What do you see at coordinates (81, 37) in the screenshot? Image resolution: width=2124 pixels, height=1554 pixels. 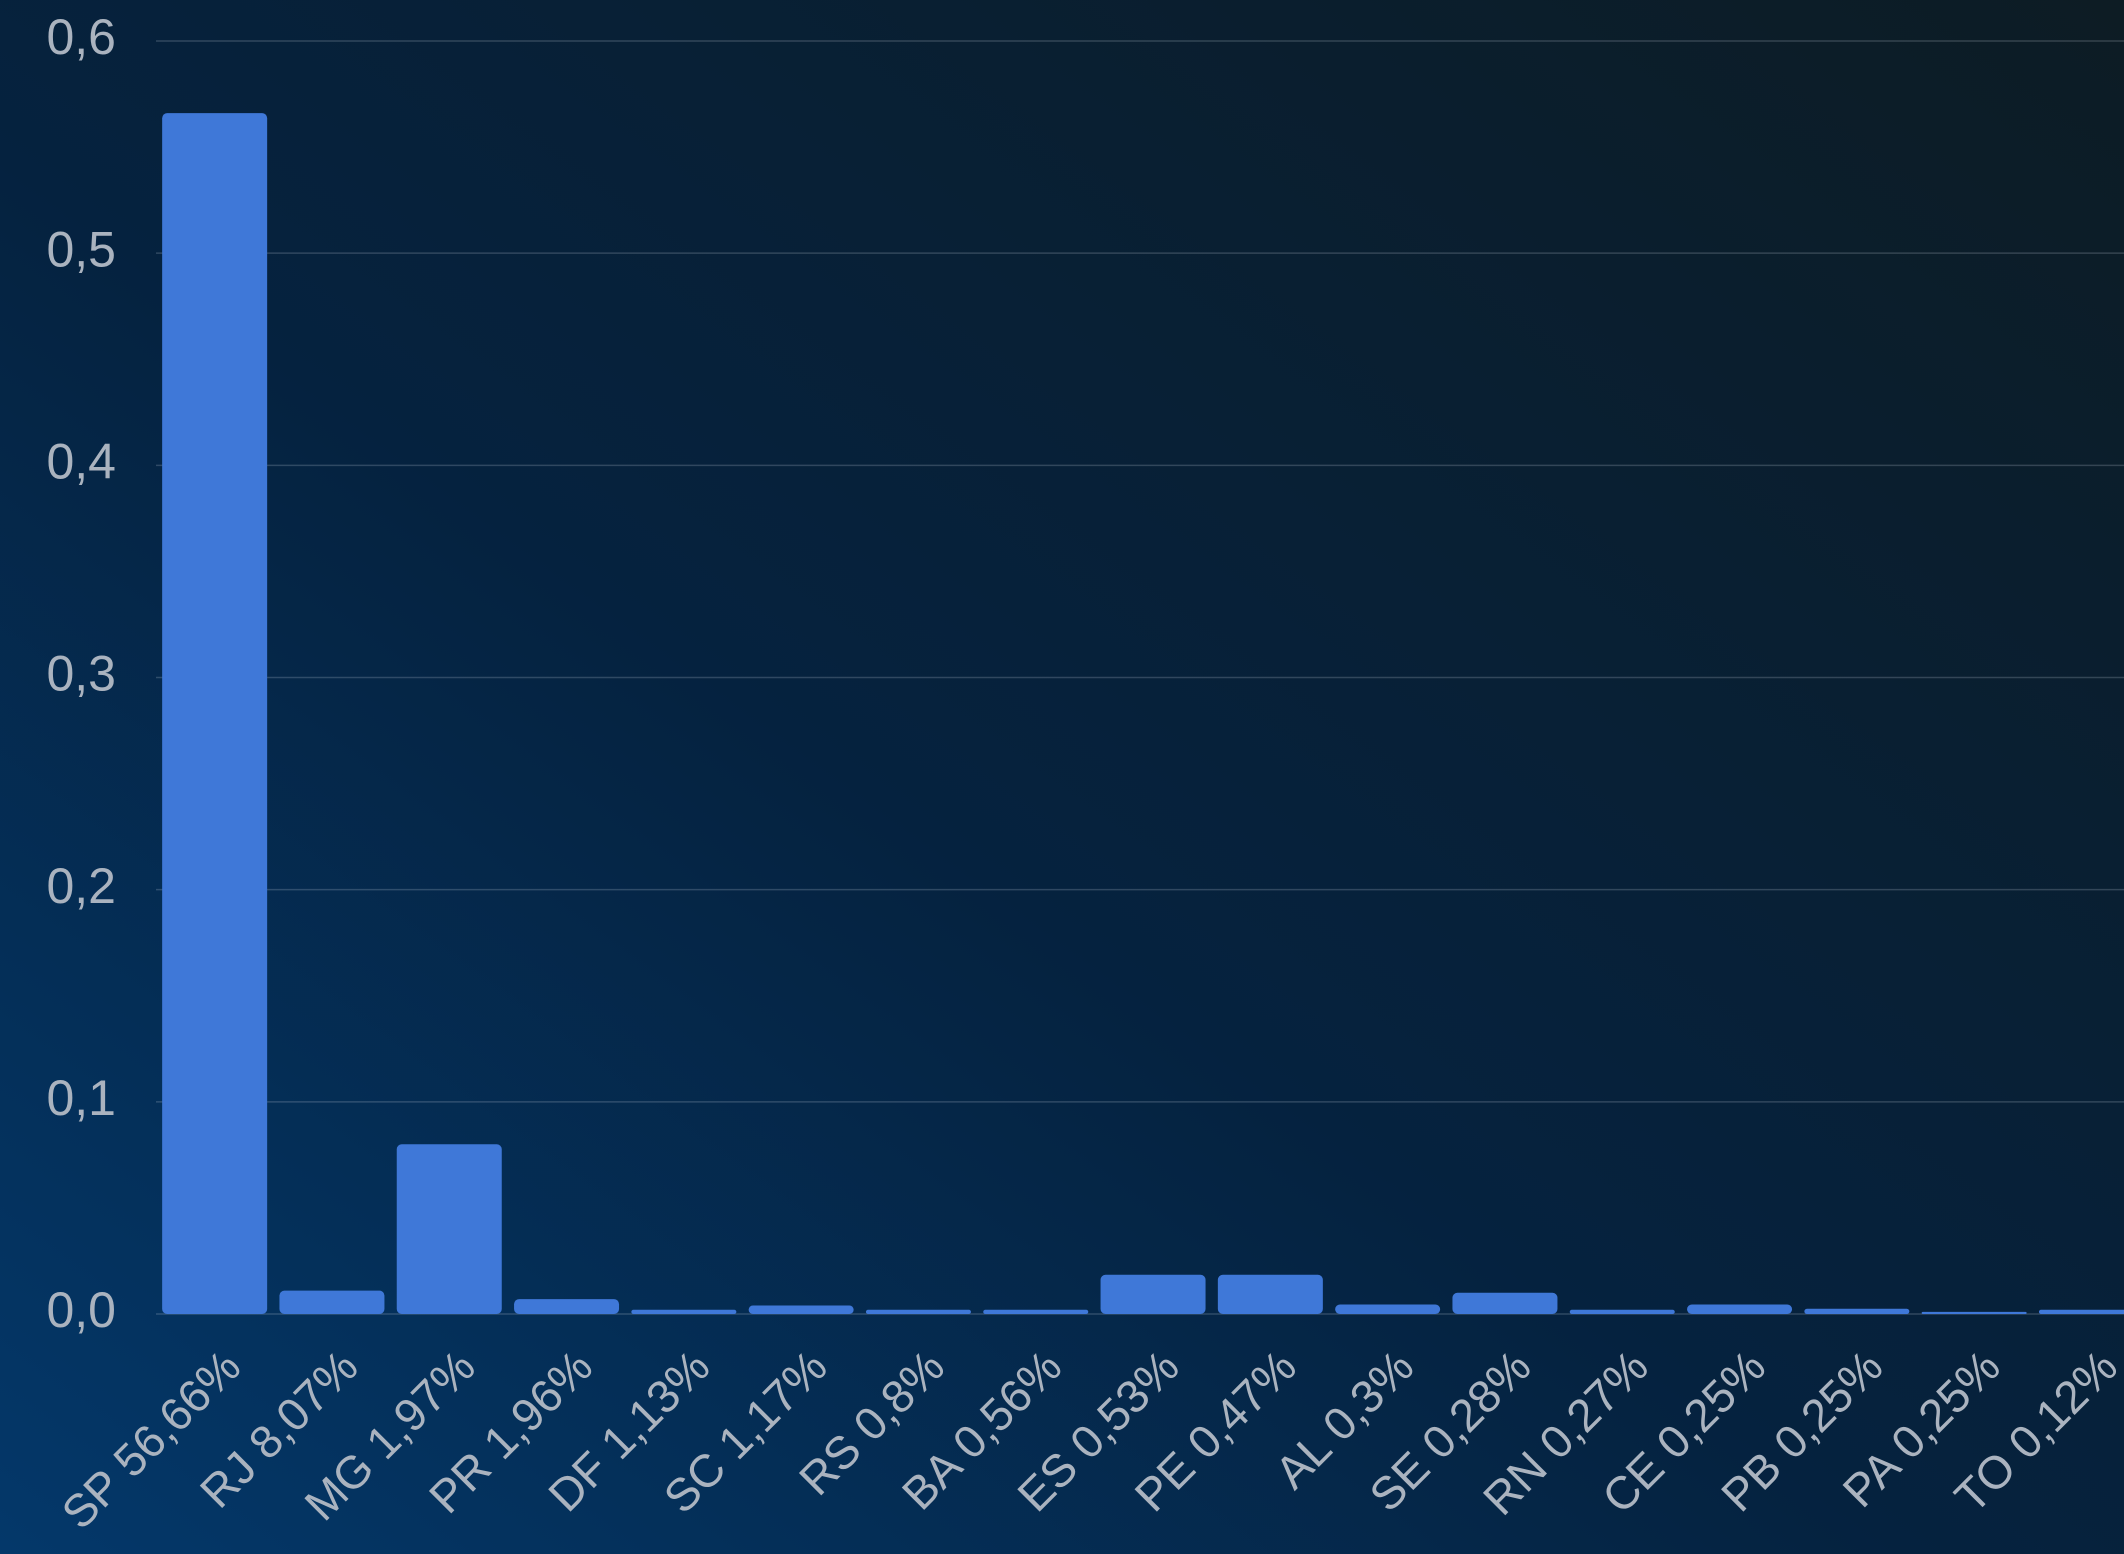 I see `y-tick-label: 0,6` at bounding box center [81, 37].